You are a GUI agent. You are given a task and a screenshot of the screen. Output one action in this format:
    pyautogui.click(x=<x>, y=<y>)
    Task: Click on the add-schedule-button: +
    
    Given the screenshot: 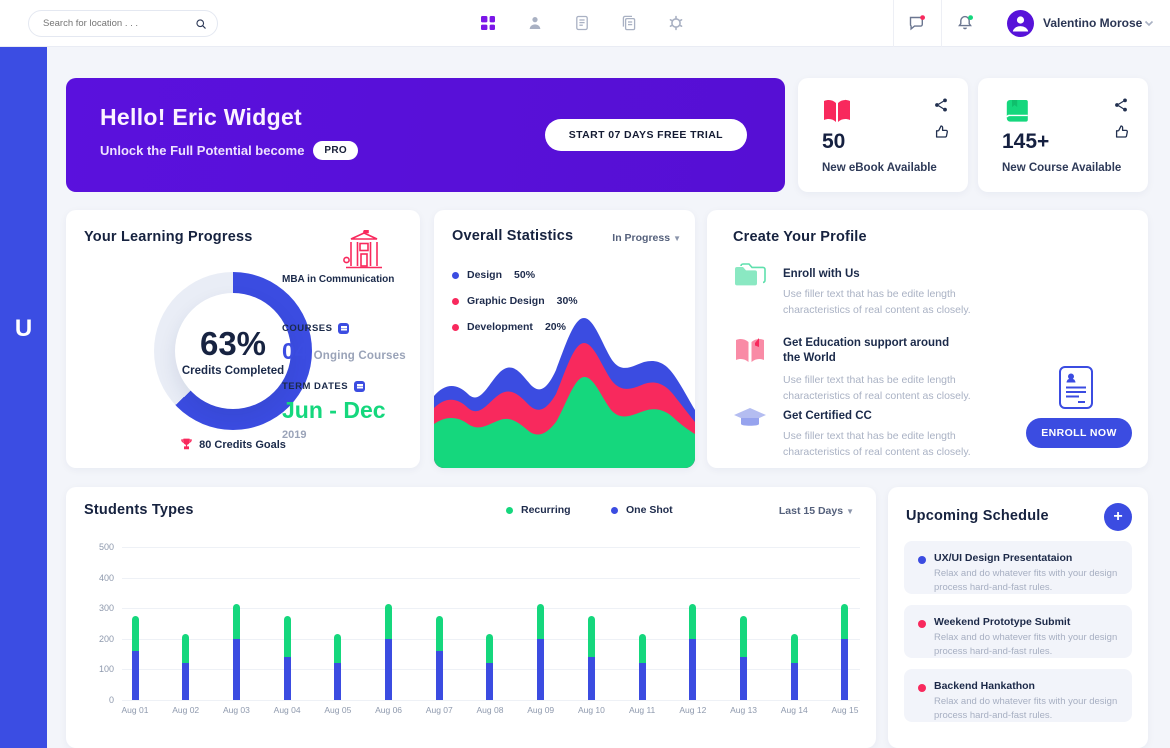 What is the action you would take?
    pyautogui.click(x=1118, y=517)
    